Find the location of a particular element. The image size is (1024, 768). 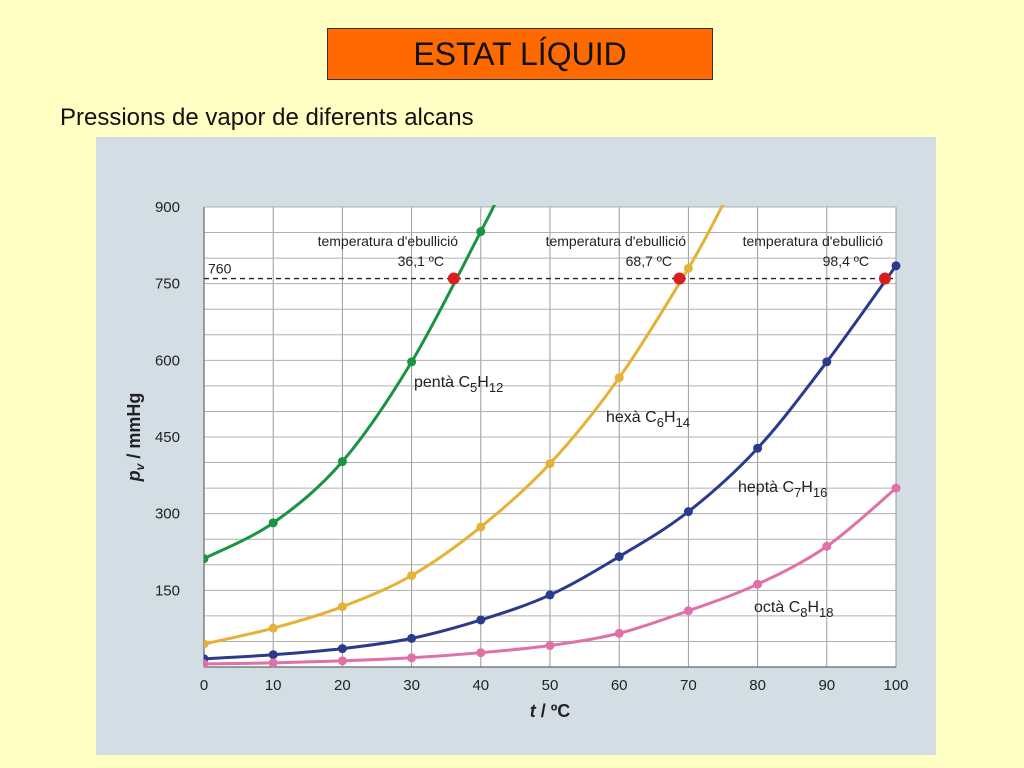

y-axis-title-rest: / mmHg is located at coordinates (134, 428).